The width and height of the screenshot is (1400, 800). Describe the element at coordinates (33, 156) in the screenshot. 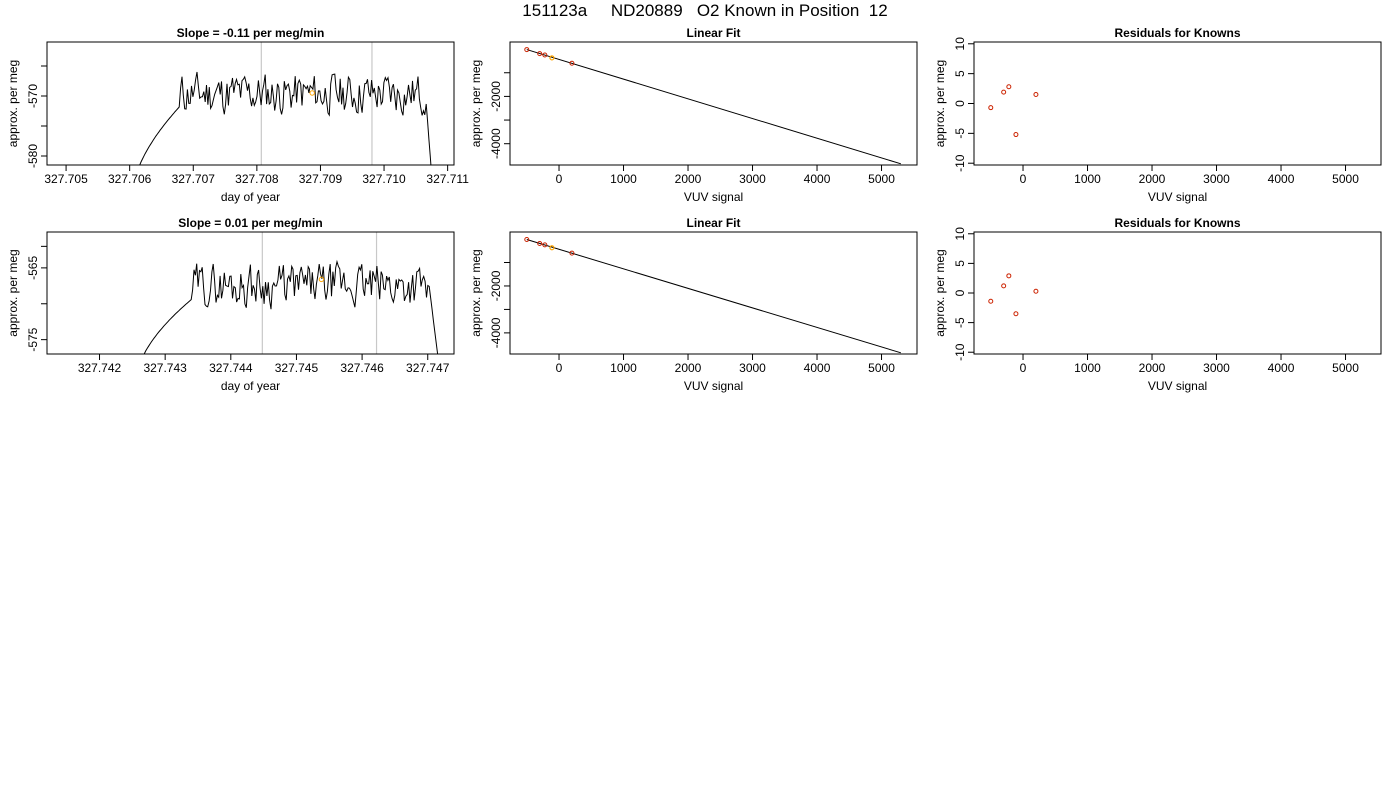

I see `y-tick-label: -580` at that location.